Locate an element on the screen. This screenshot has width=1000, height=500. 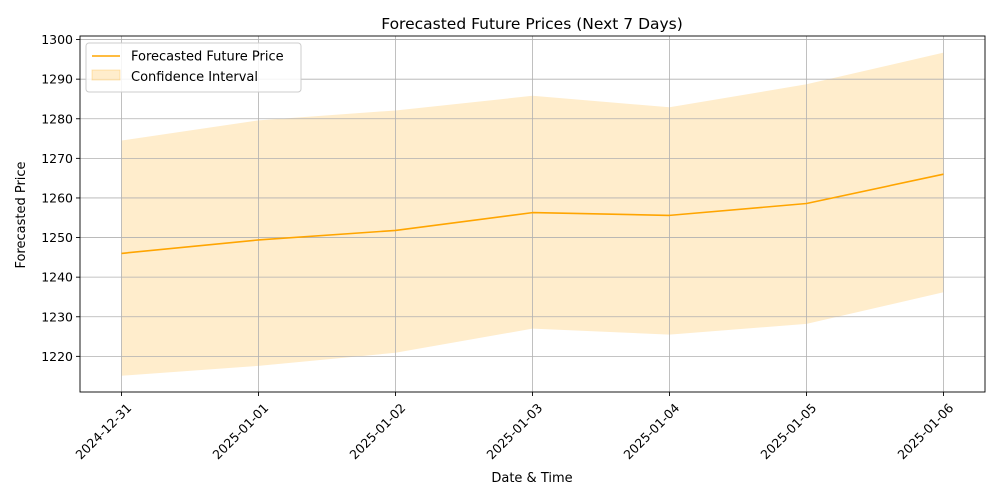
y-tick-label: 1300 is located at coordinates (57, 39).